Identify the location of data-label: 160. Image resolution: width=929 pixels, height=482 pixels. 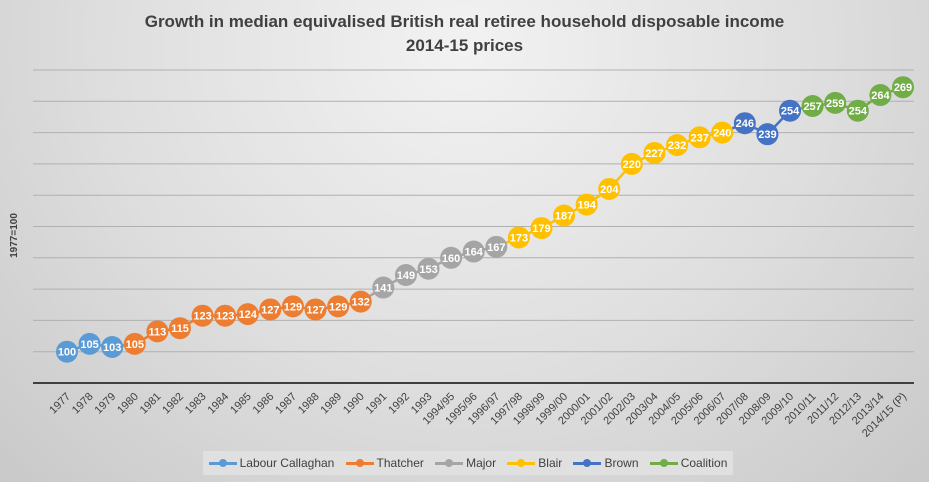
(451, 259).